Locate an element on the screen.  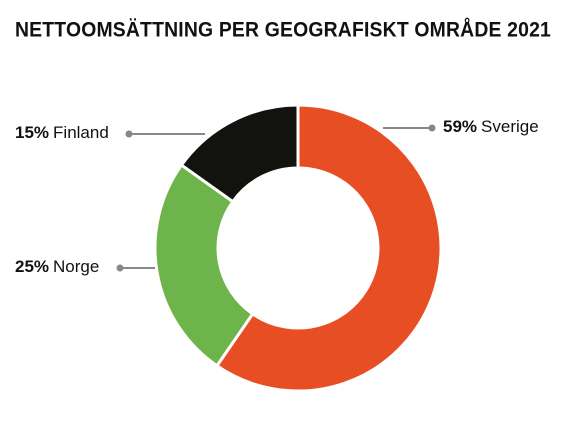
data-label: 59% Sverige is located at coordinates (491, 126).